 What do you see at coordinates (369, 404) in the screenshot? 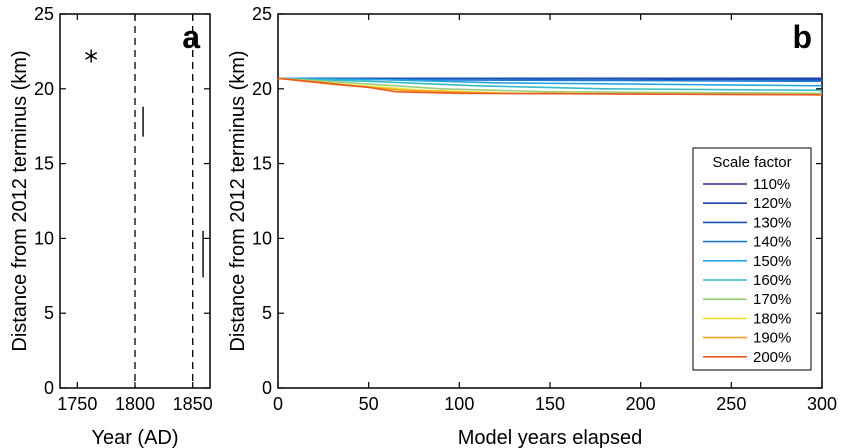
I see `x-tick-label: 50` at bounding box center [369, 404].